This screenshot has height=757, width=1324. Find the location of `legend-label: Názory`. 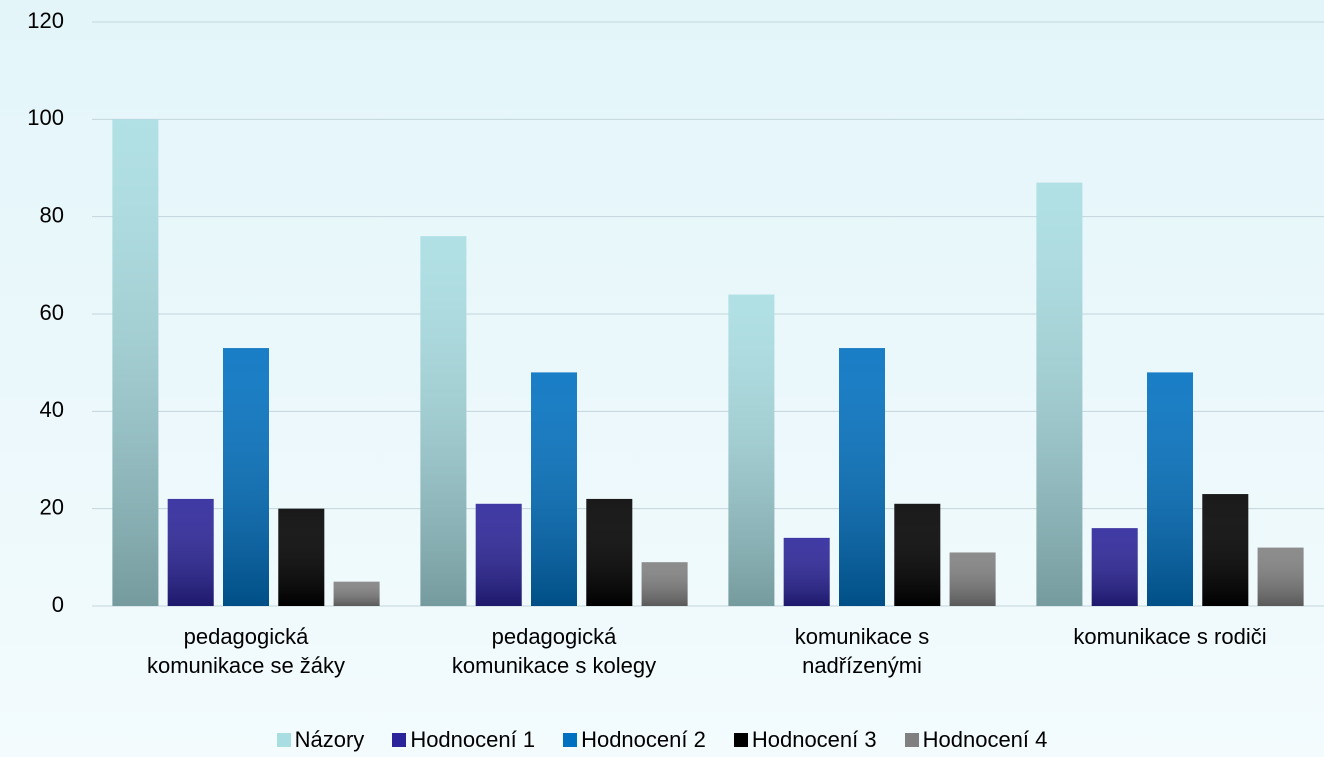

legend-label: Názory is located at coordinates (329, 739).